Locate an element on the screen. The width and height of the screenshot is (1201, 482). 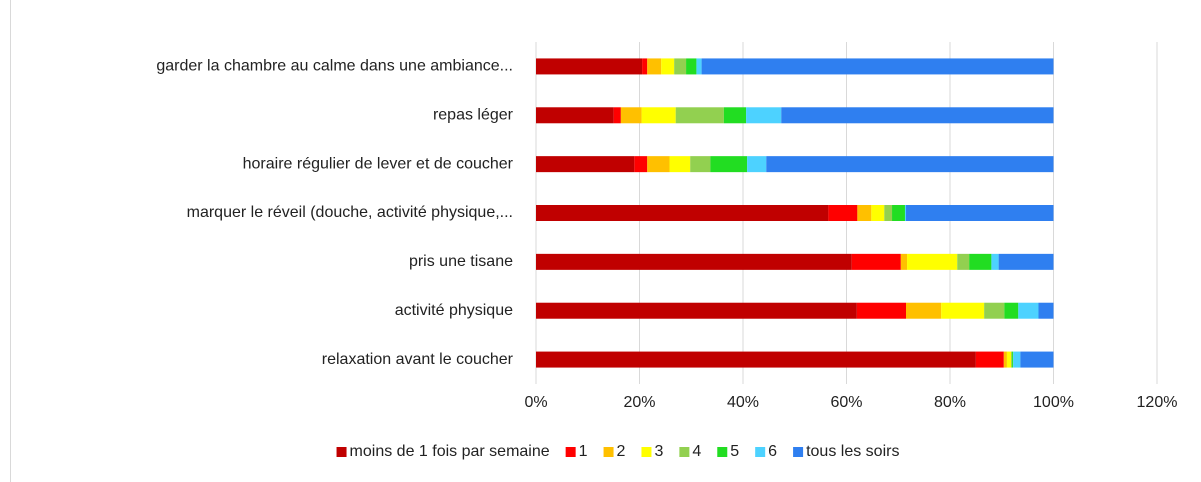
legend-label: 5 is located at coordinates (734, 451).